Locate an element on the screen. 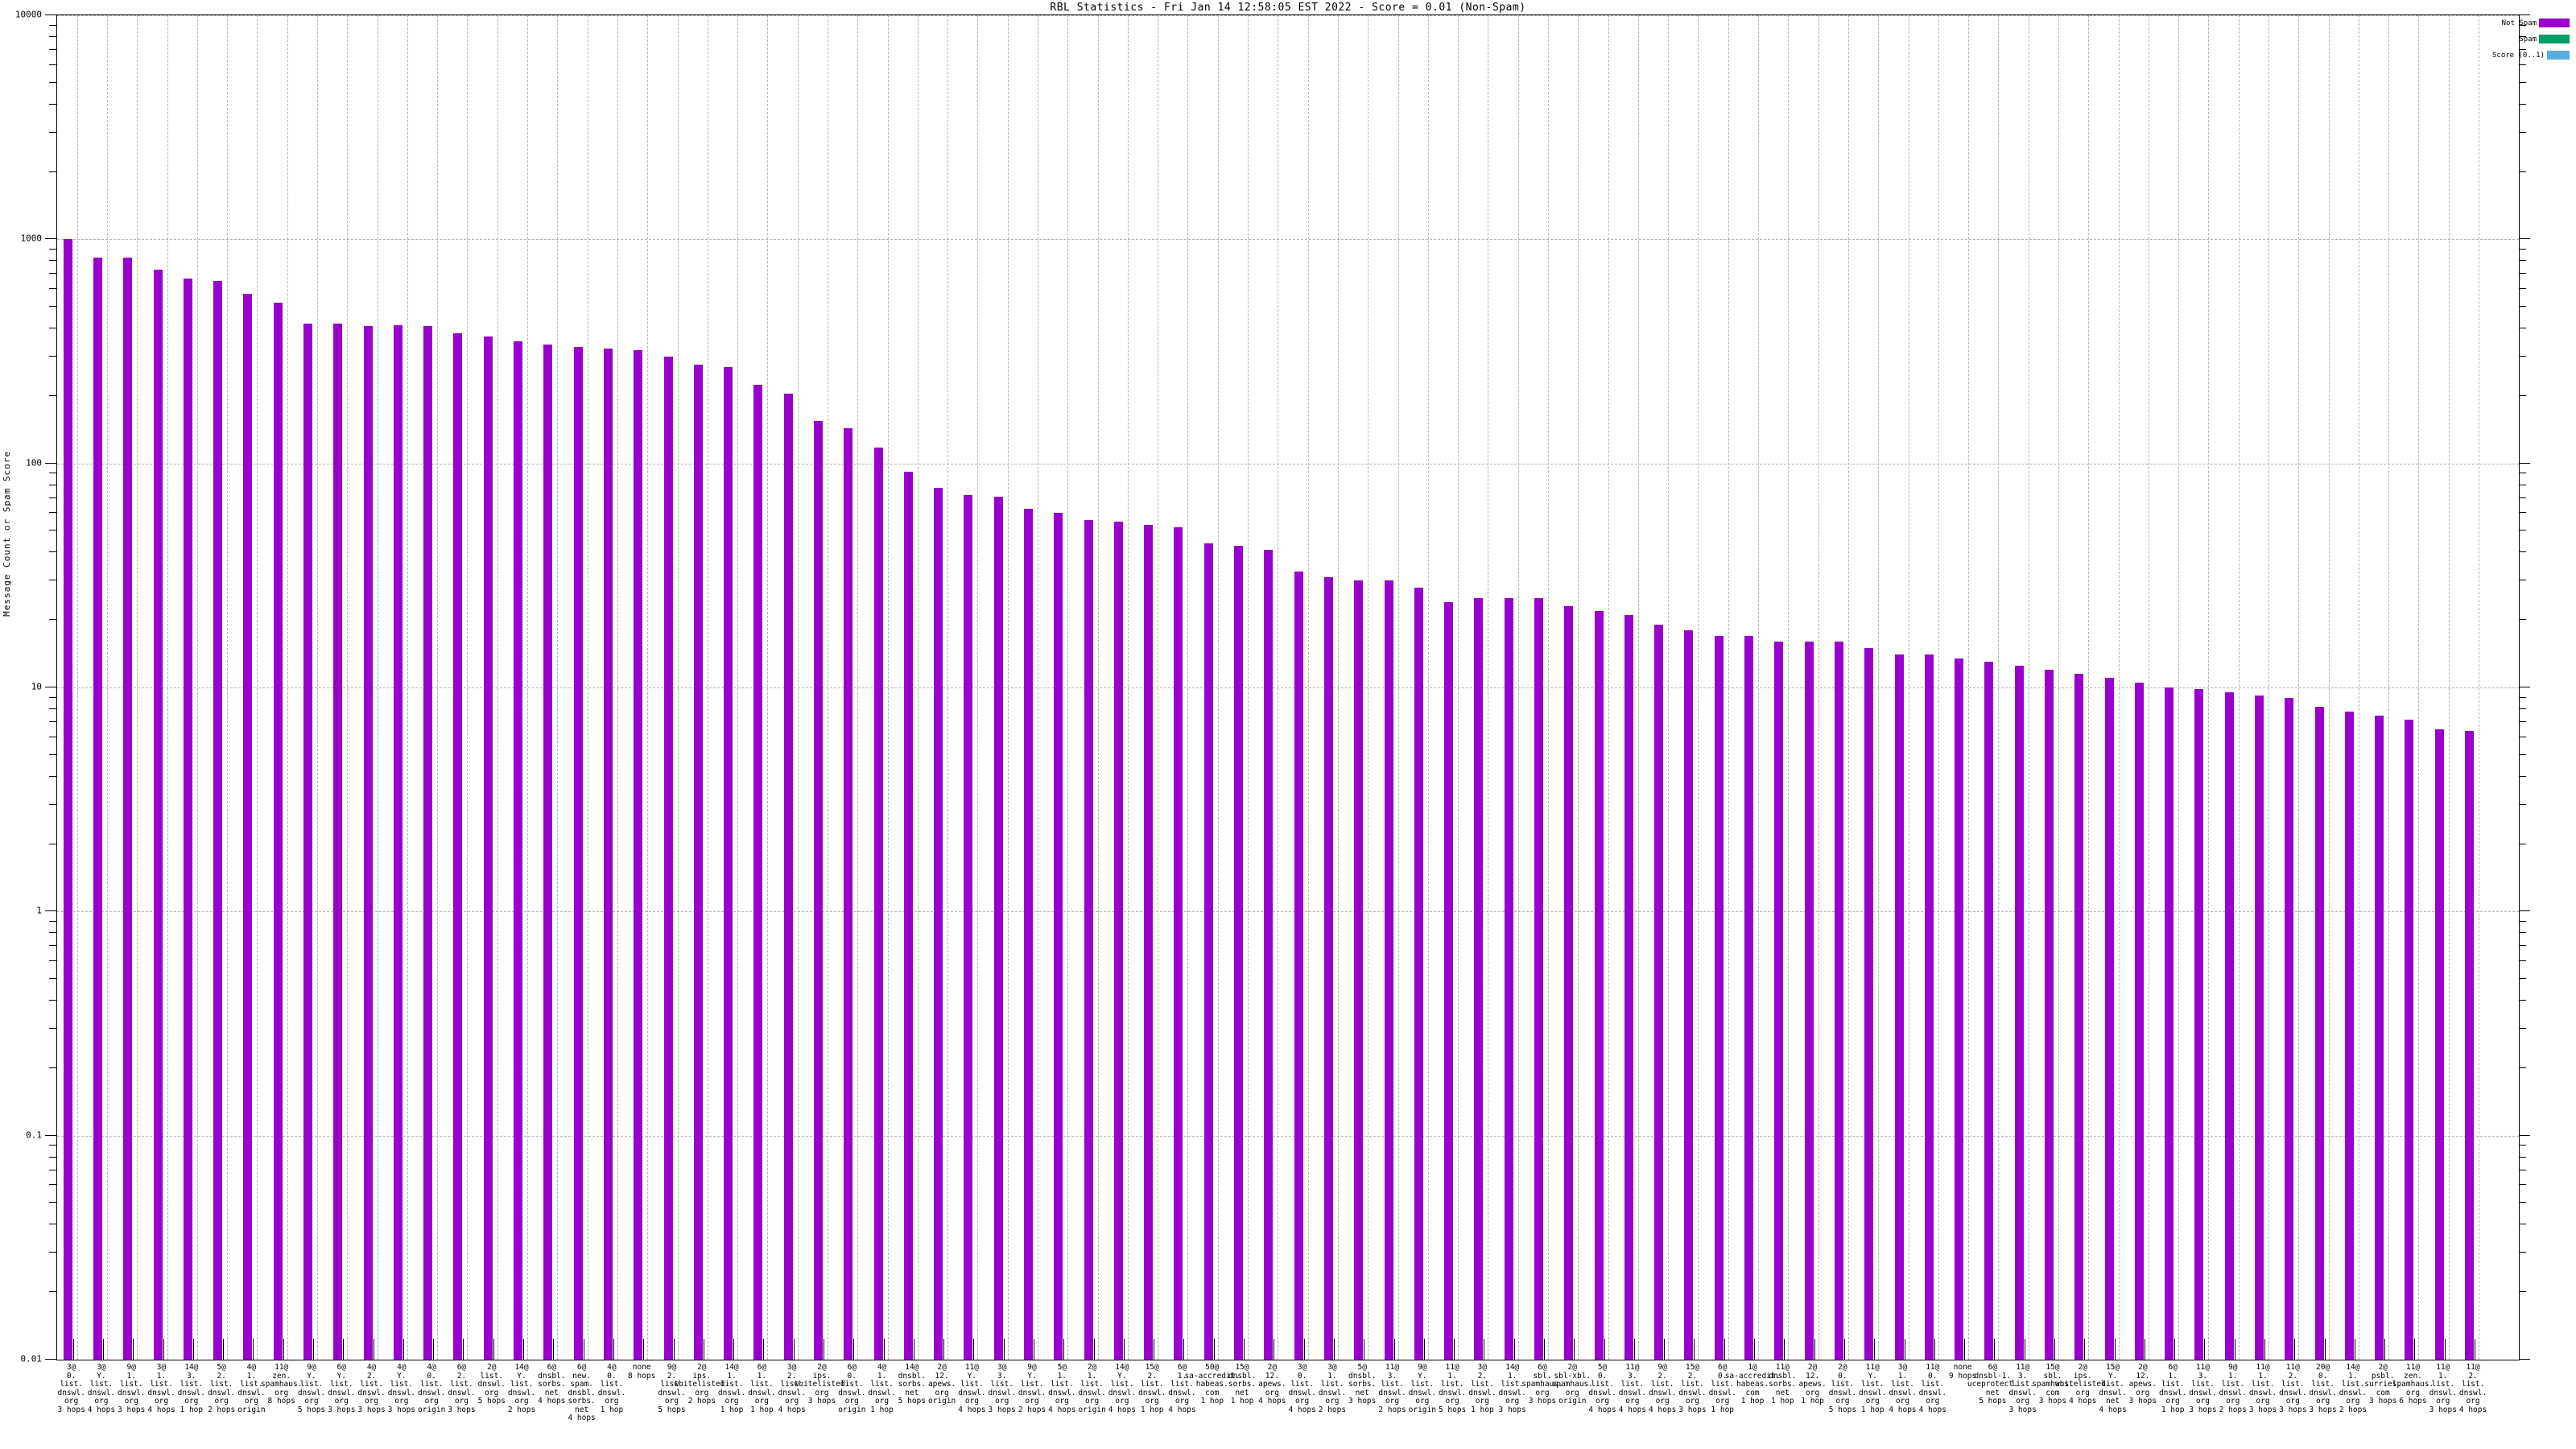 Image resolution: width=2576 pixels, height=1449 pixels. x-axis-label: 11@ zen. spamhaus. org 8 hops is located at coordinates (281, 1384).